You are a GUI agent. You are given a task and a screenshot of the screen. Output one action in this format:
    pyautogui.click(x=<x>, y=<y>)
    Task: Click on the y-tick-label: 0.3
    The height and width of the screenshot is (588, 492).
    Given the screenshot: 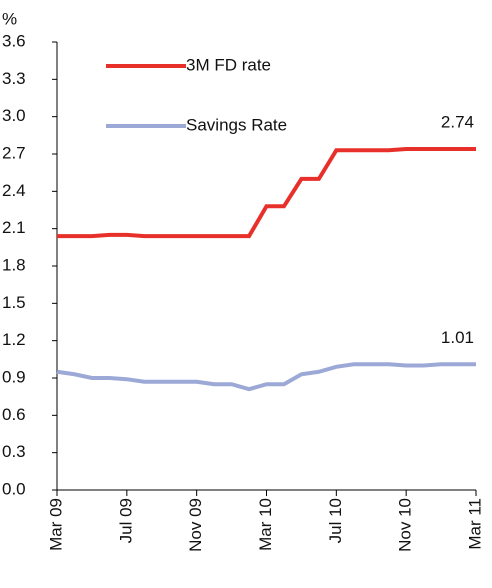 What is the action you would take?
    pyautogui.click(x=14, y=451)
    